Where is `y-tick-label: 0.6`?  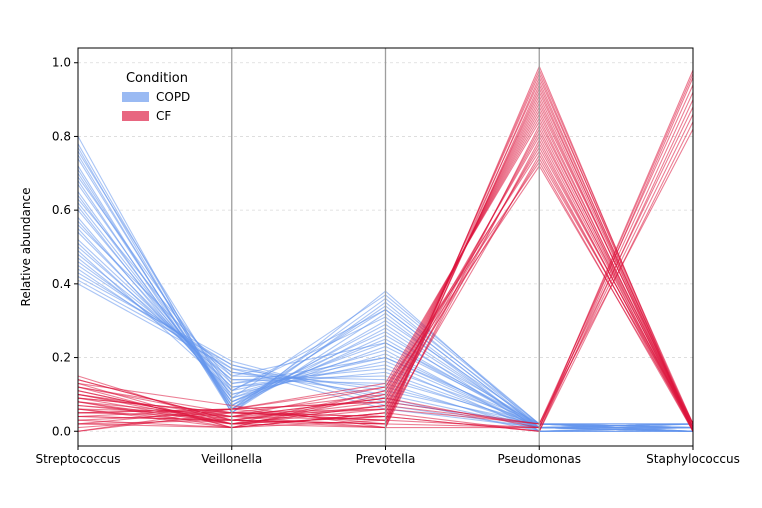
y-tick-label: 0.6 is located at coordinates (61, 210).